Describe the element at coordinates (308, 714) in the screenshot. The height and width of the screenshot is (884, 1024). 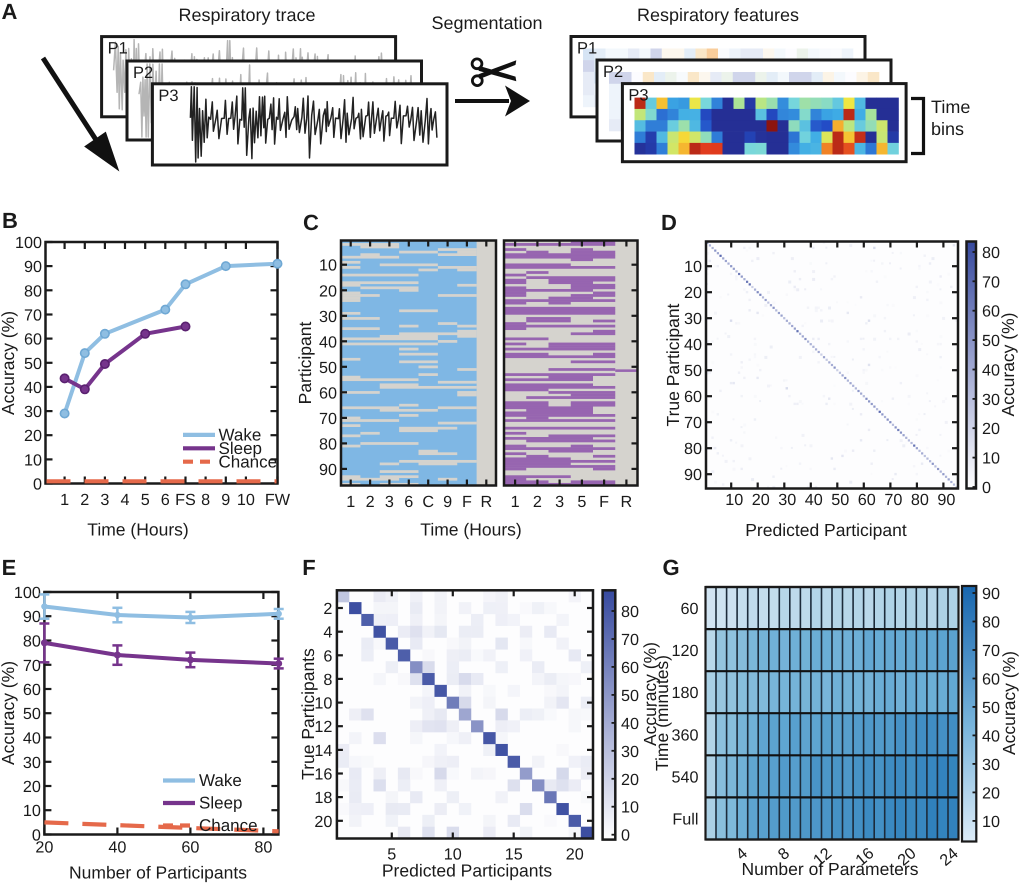
I see `svg-text: True Participants` at that location.